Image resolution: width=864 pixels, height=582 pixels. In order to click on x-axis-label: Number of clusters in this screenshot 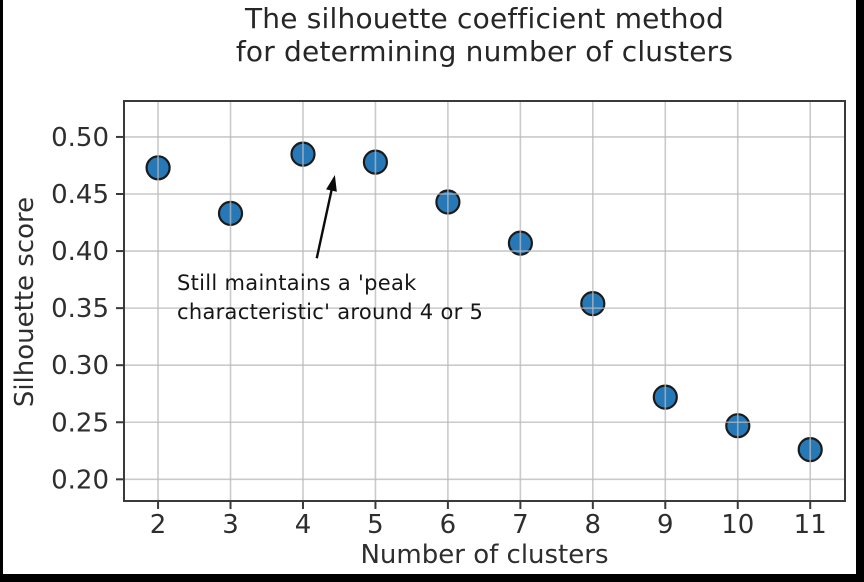, I will do `click(484, 555)`.